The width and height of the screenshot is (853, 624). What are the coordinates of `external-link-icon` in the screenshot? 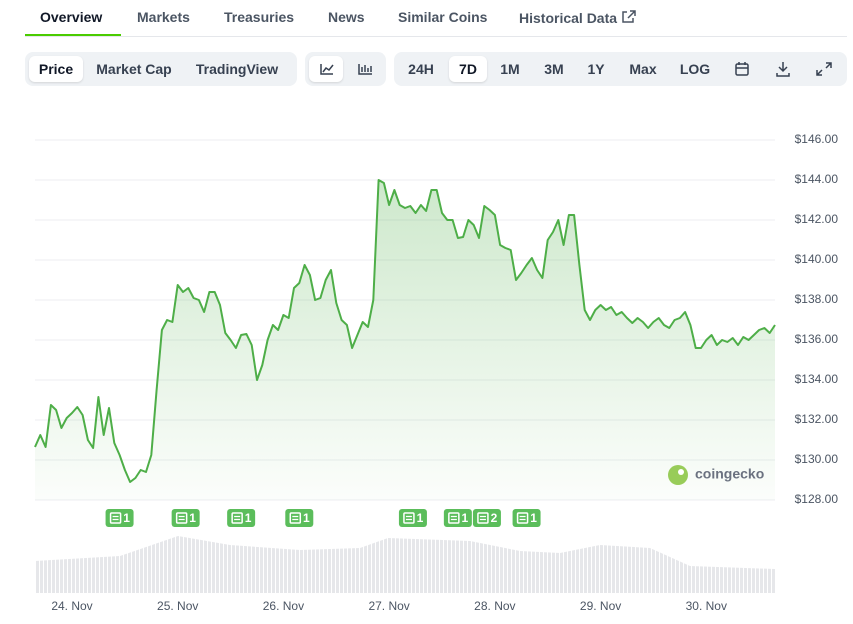 It's located at (629, 16).